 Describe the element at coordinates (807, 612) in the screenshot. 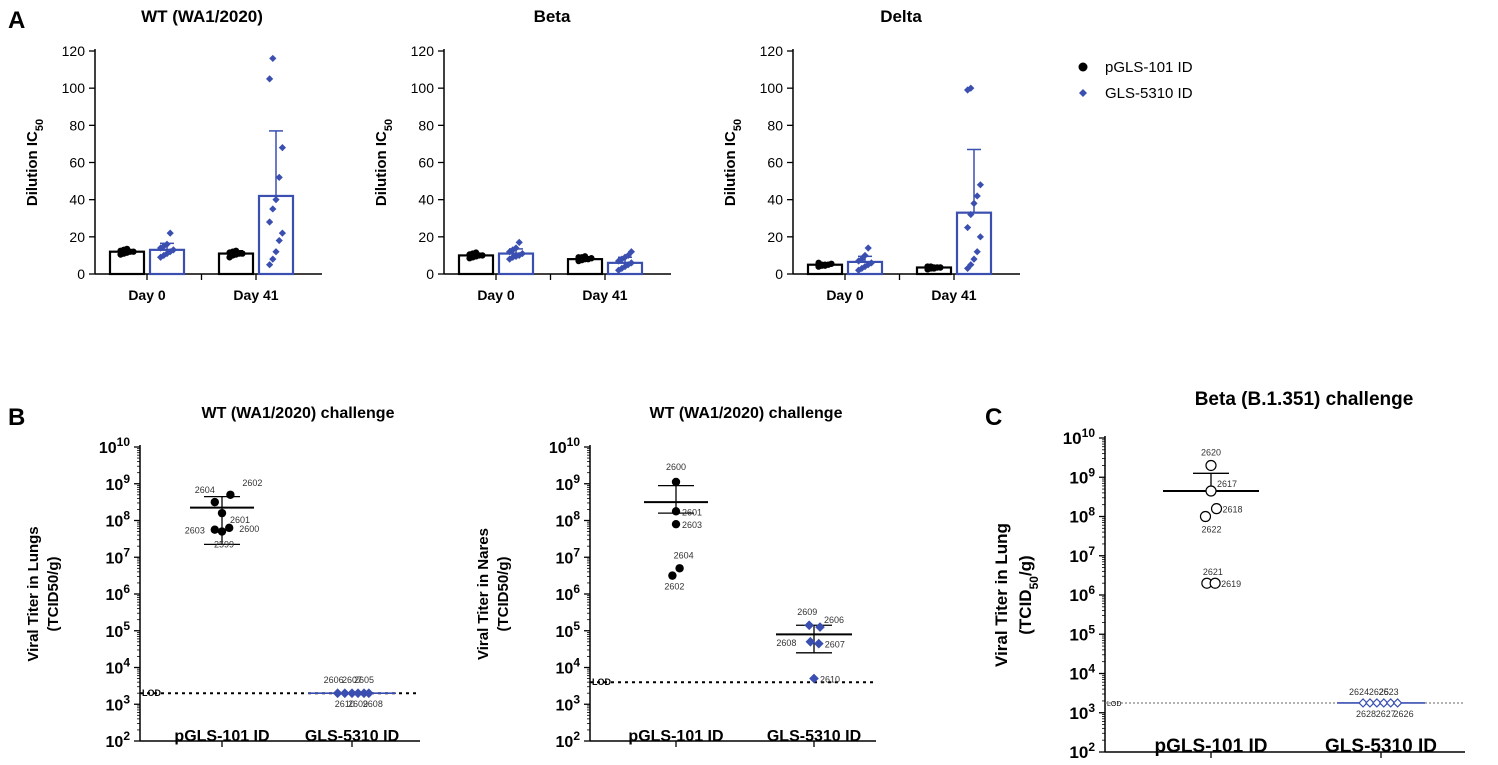

I see `point-label: 2609` at that location.